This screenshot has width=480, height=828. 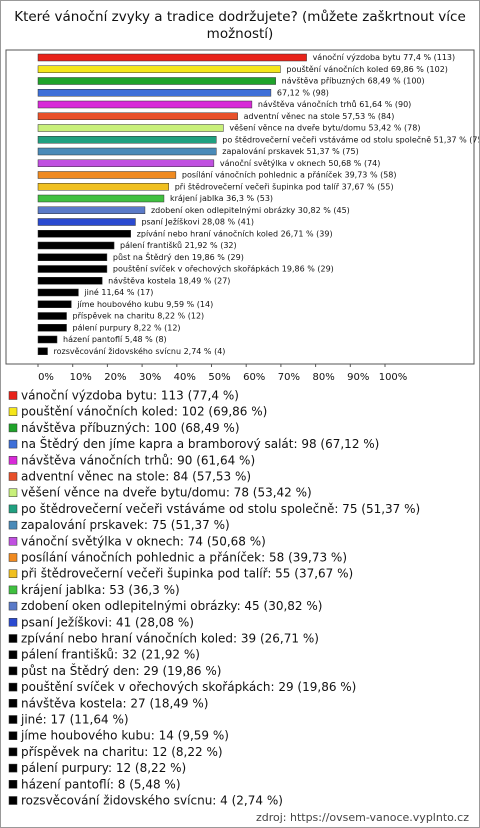 I want to click on value-label: 67,12 % (98), so click(x=303, y=92).